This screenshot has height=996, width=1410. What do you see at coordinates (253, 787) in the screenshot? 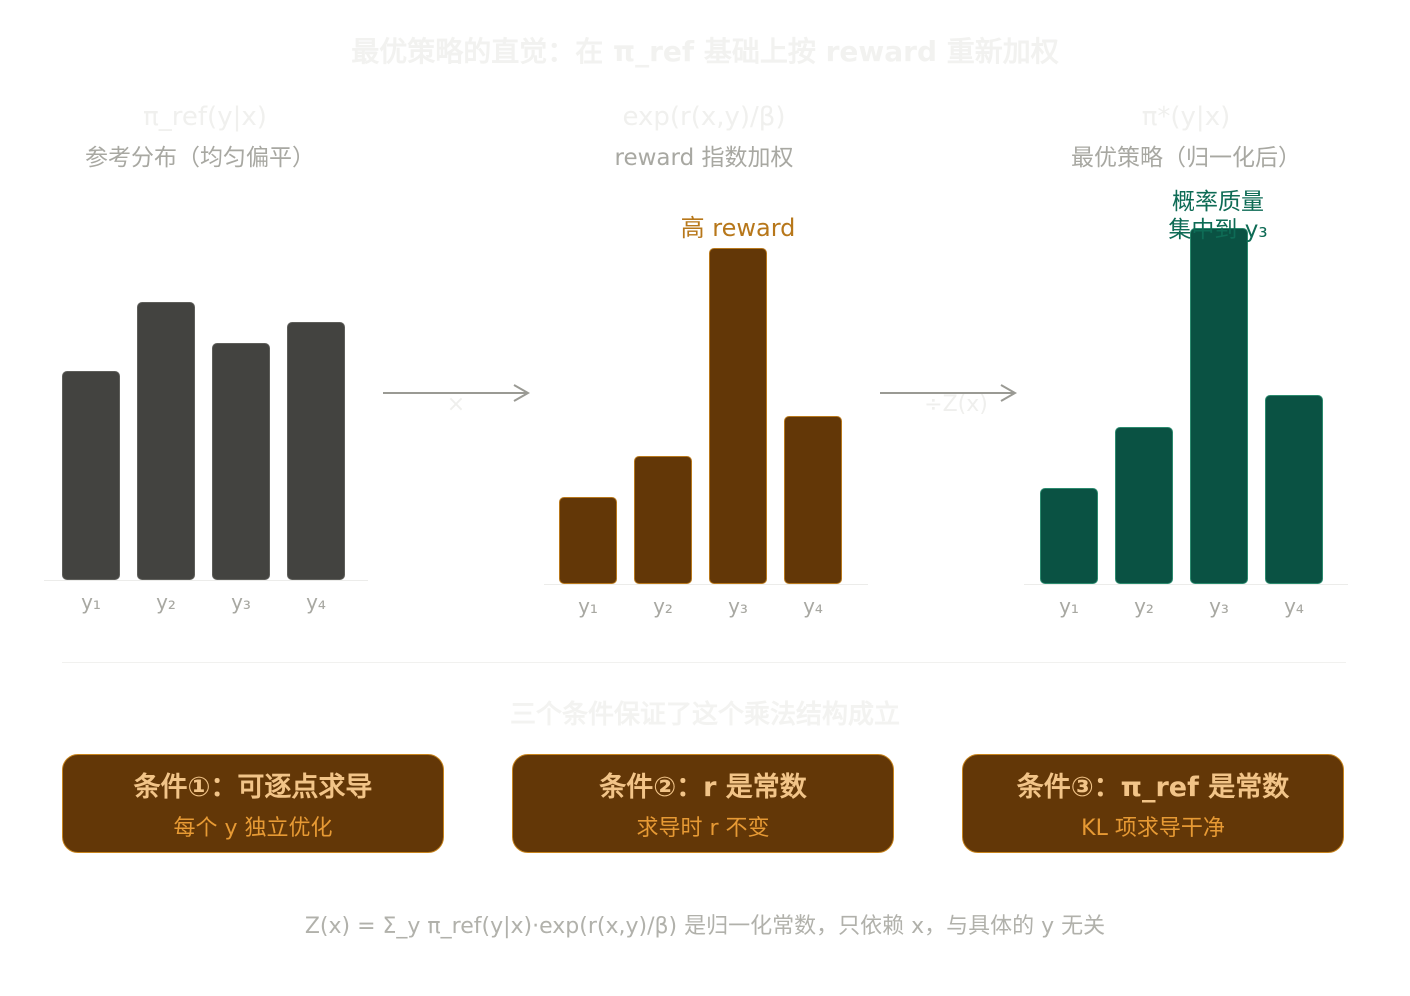
I see `condition-1-title: 条件①：可逐点求导` at bounding box center [253, 787].